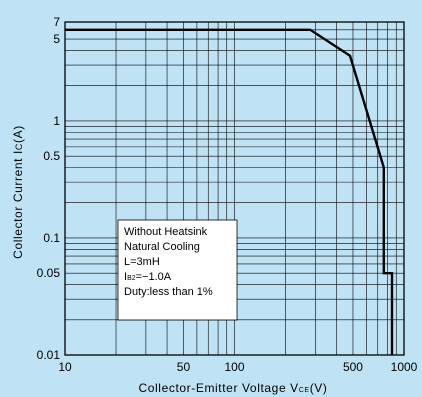 The width and height of the screenshot is (422, 397). Describe the element at coordinates (142, 262) in the screenshot. I see `annotation-line-inductance: L=3mH` at that location.